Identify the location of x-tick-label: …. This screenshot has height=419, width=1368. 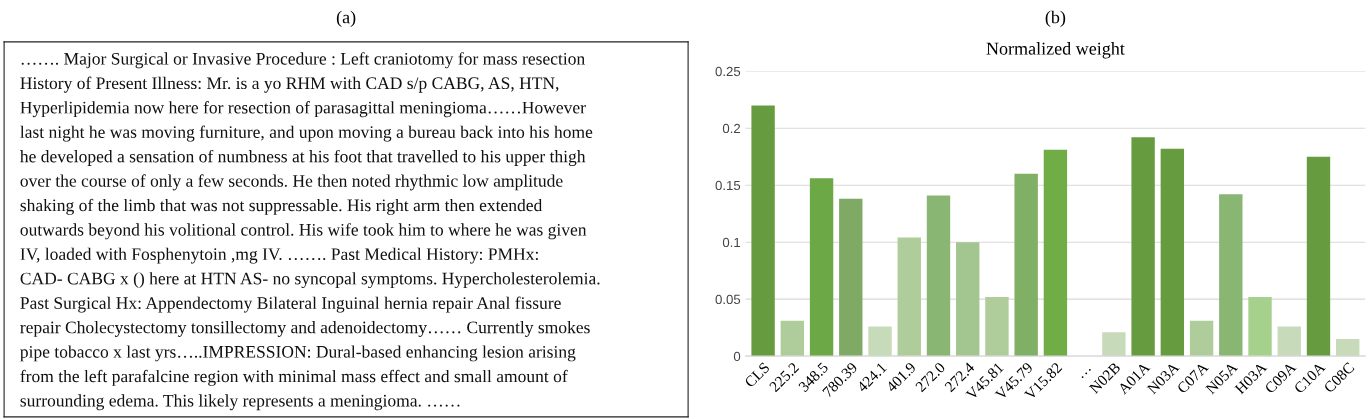
(1086, 373).